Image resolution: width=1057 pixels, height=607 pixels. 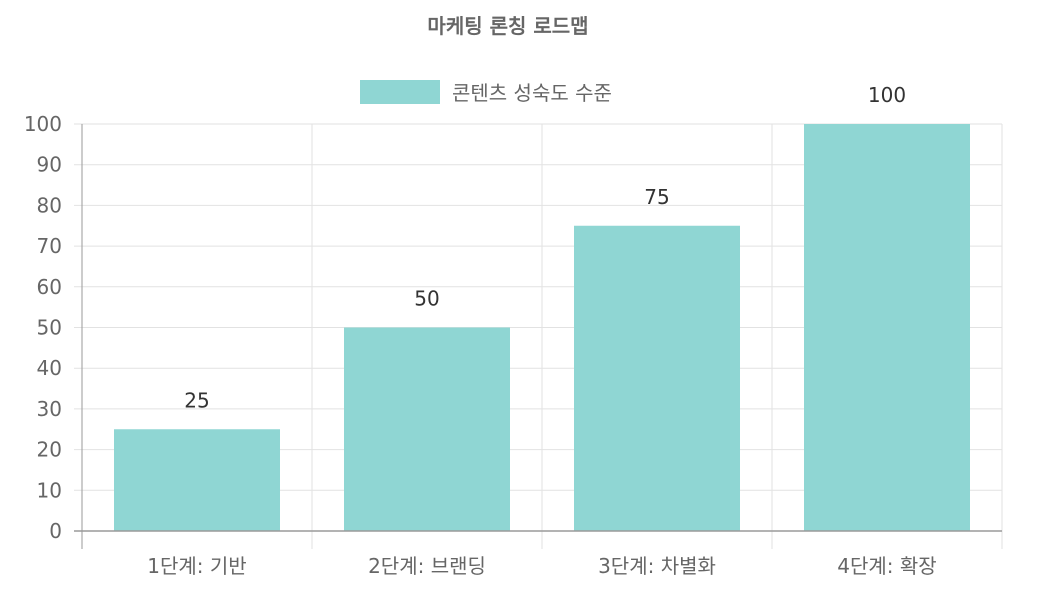 I want to click on y-tick-label: 70, so click(x=49, y=246).